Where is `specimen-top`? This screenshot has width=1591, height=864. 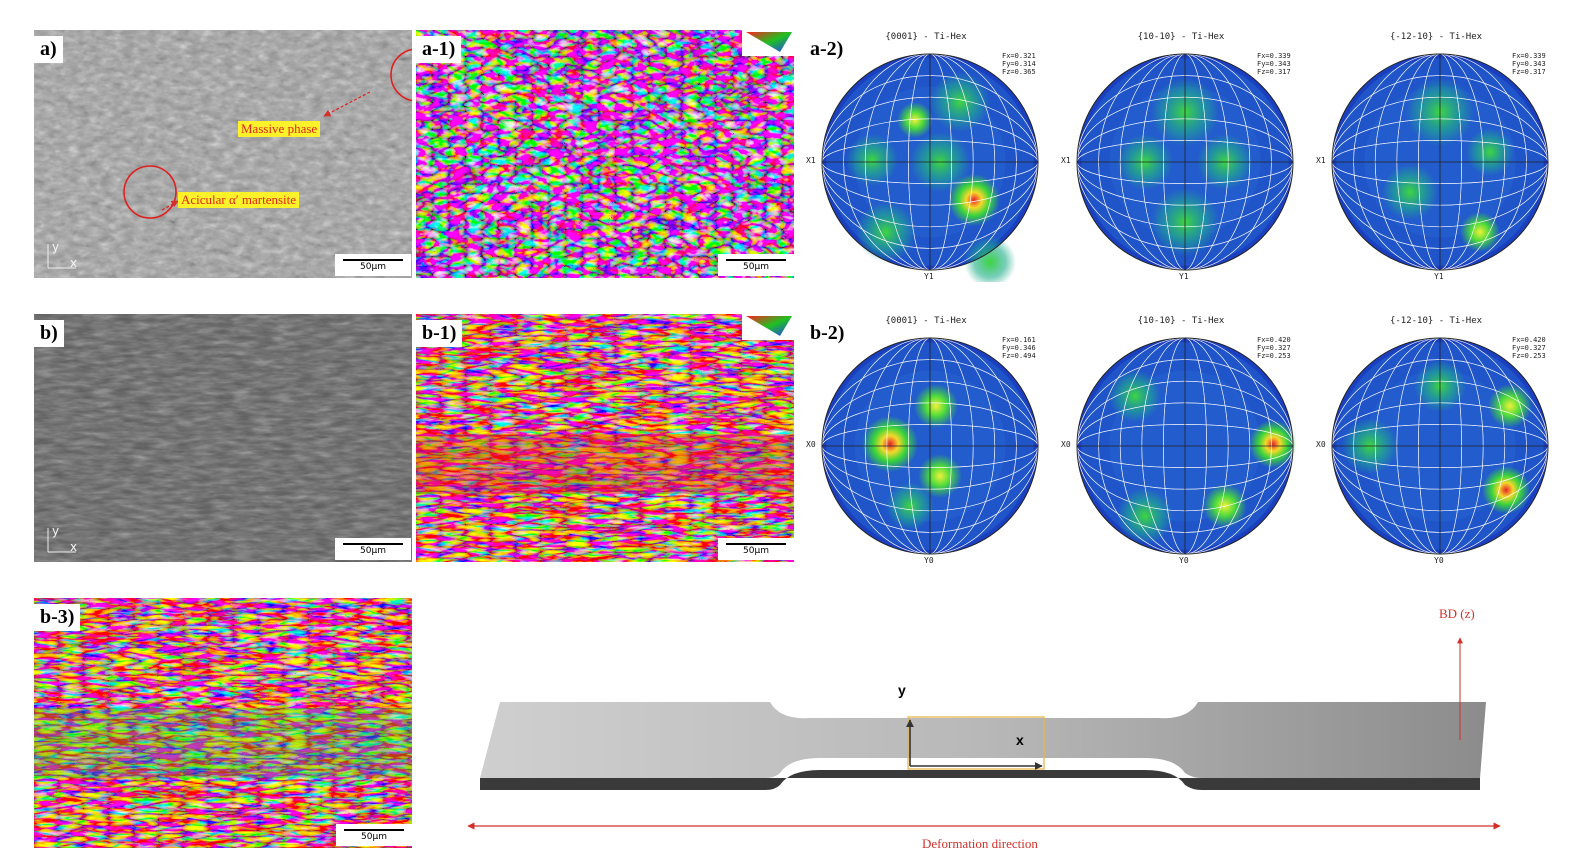
specimen-top is located at coordinates (983, 740).